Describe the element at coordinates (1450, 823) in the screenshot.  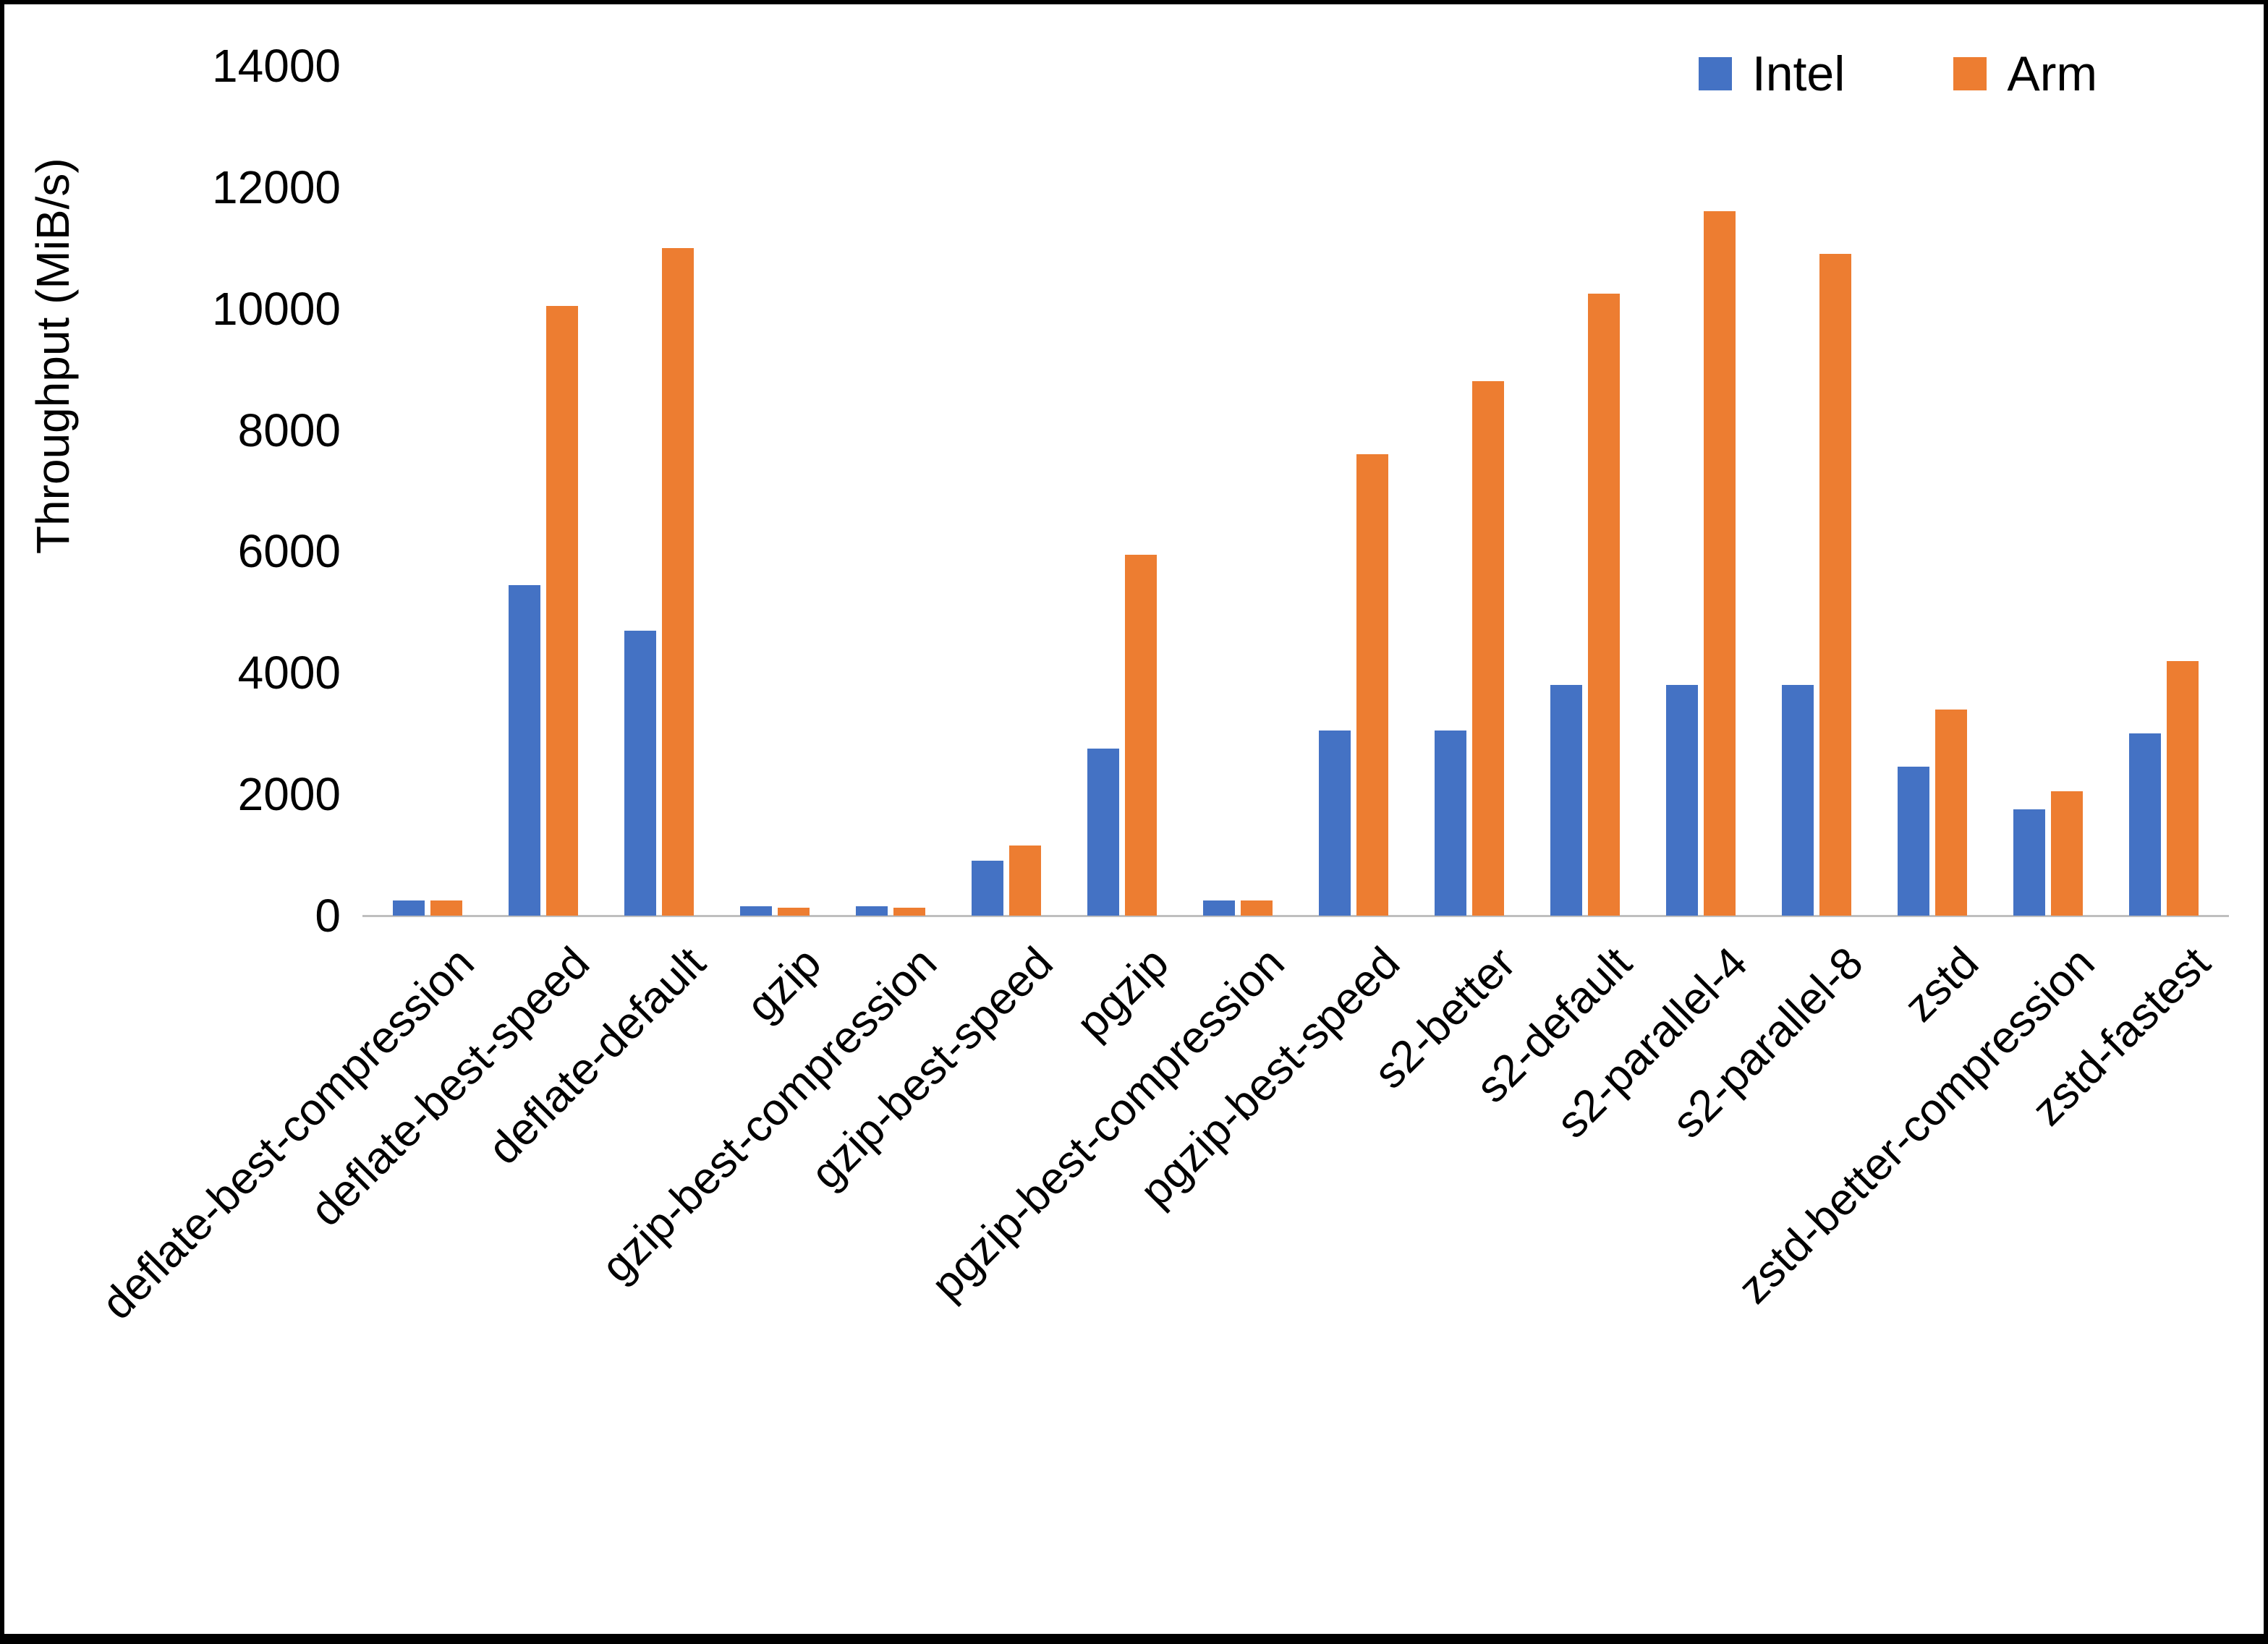
I see `bar-intel-s2-better` at that location.